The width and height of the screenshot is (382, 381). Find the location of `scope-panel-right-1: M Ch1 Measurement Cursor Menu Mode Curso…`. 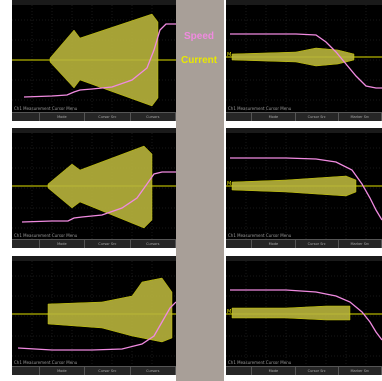

scope-panel-right-1: M Ch1 Measurement Cursor Menu Mode Curso… is located at coordinates (304, 60).